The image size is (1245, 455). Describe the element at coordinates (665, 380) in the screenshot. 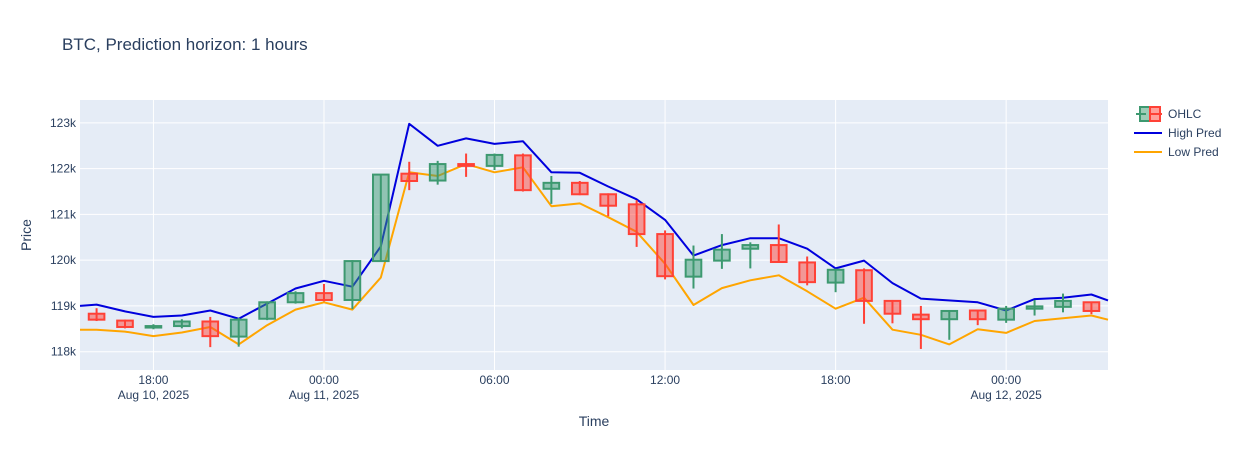

I see `x-tick-label: 12:00` at that location.